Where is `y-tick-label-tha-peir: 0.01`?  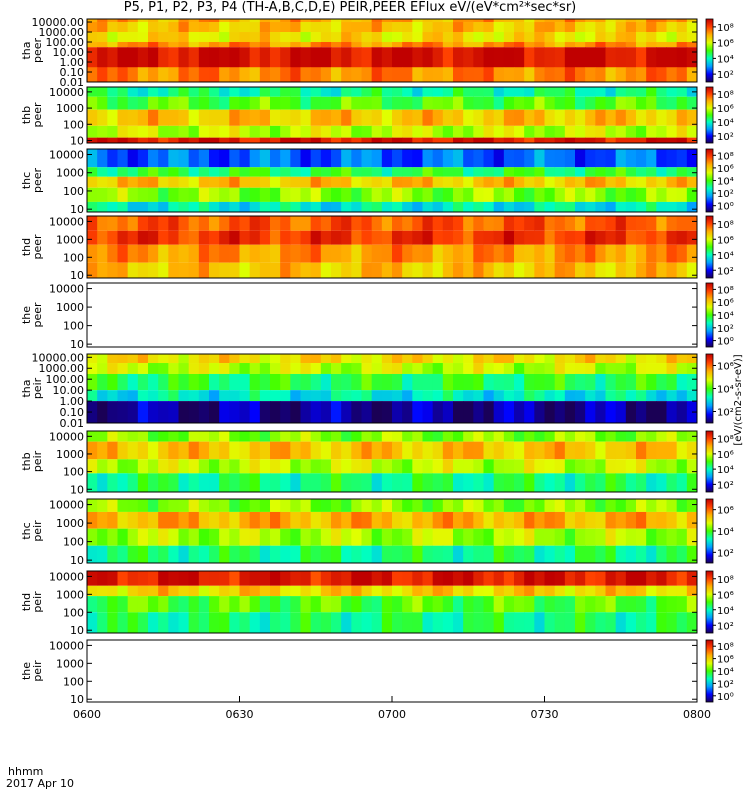
y-tick-label-tha-peir: 0.01 is located at coordinates (72, 423).